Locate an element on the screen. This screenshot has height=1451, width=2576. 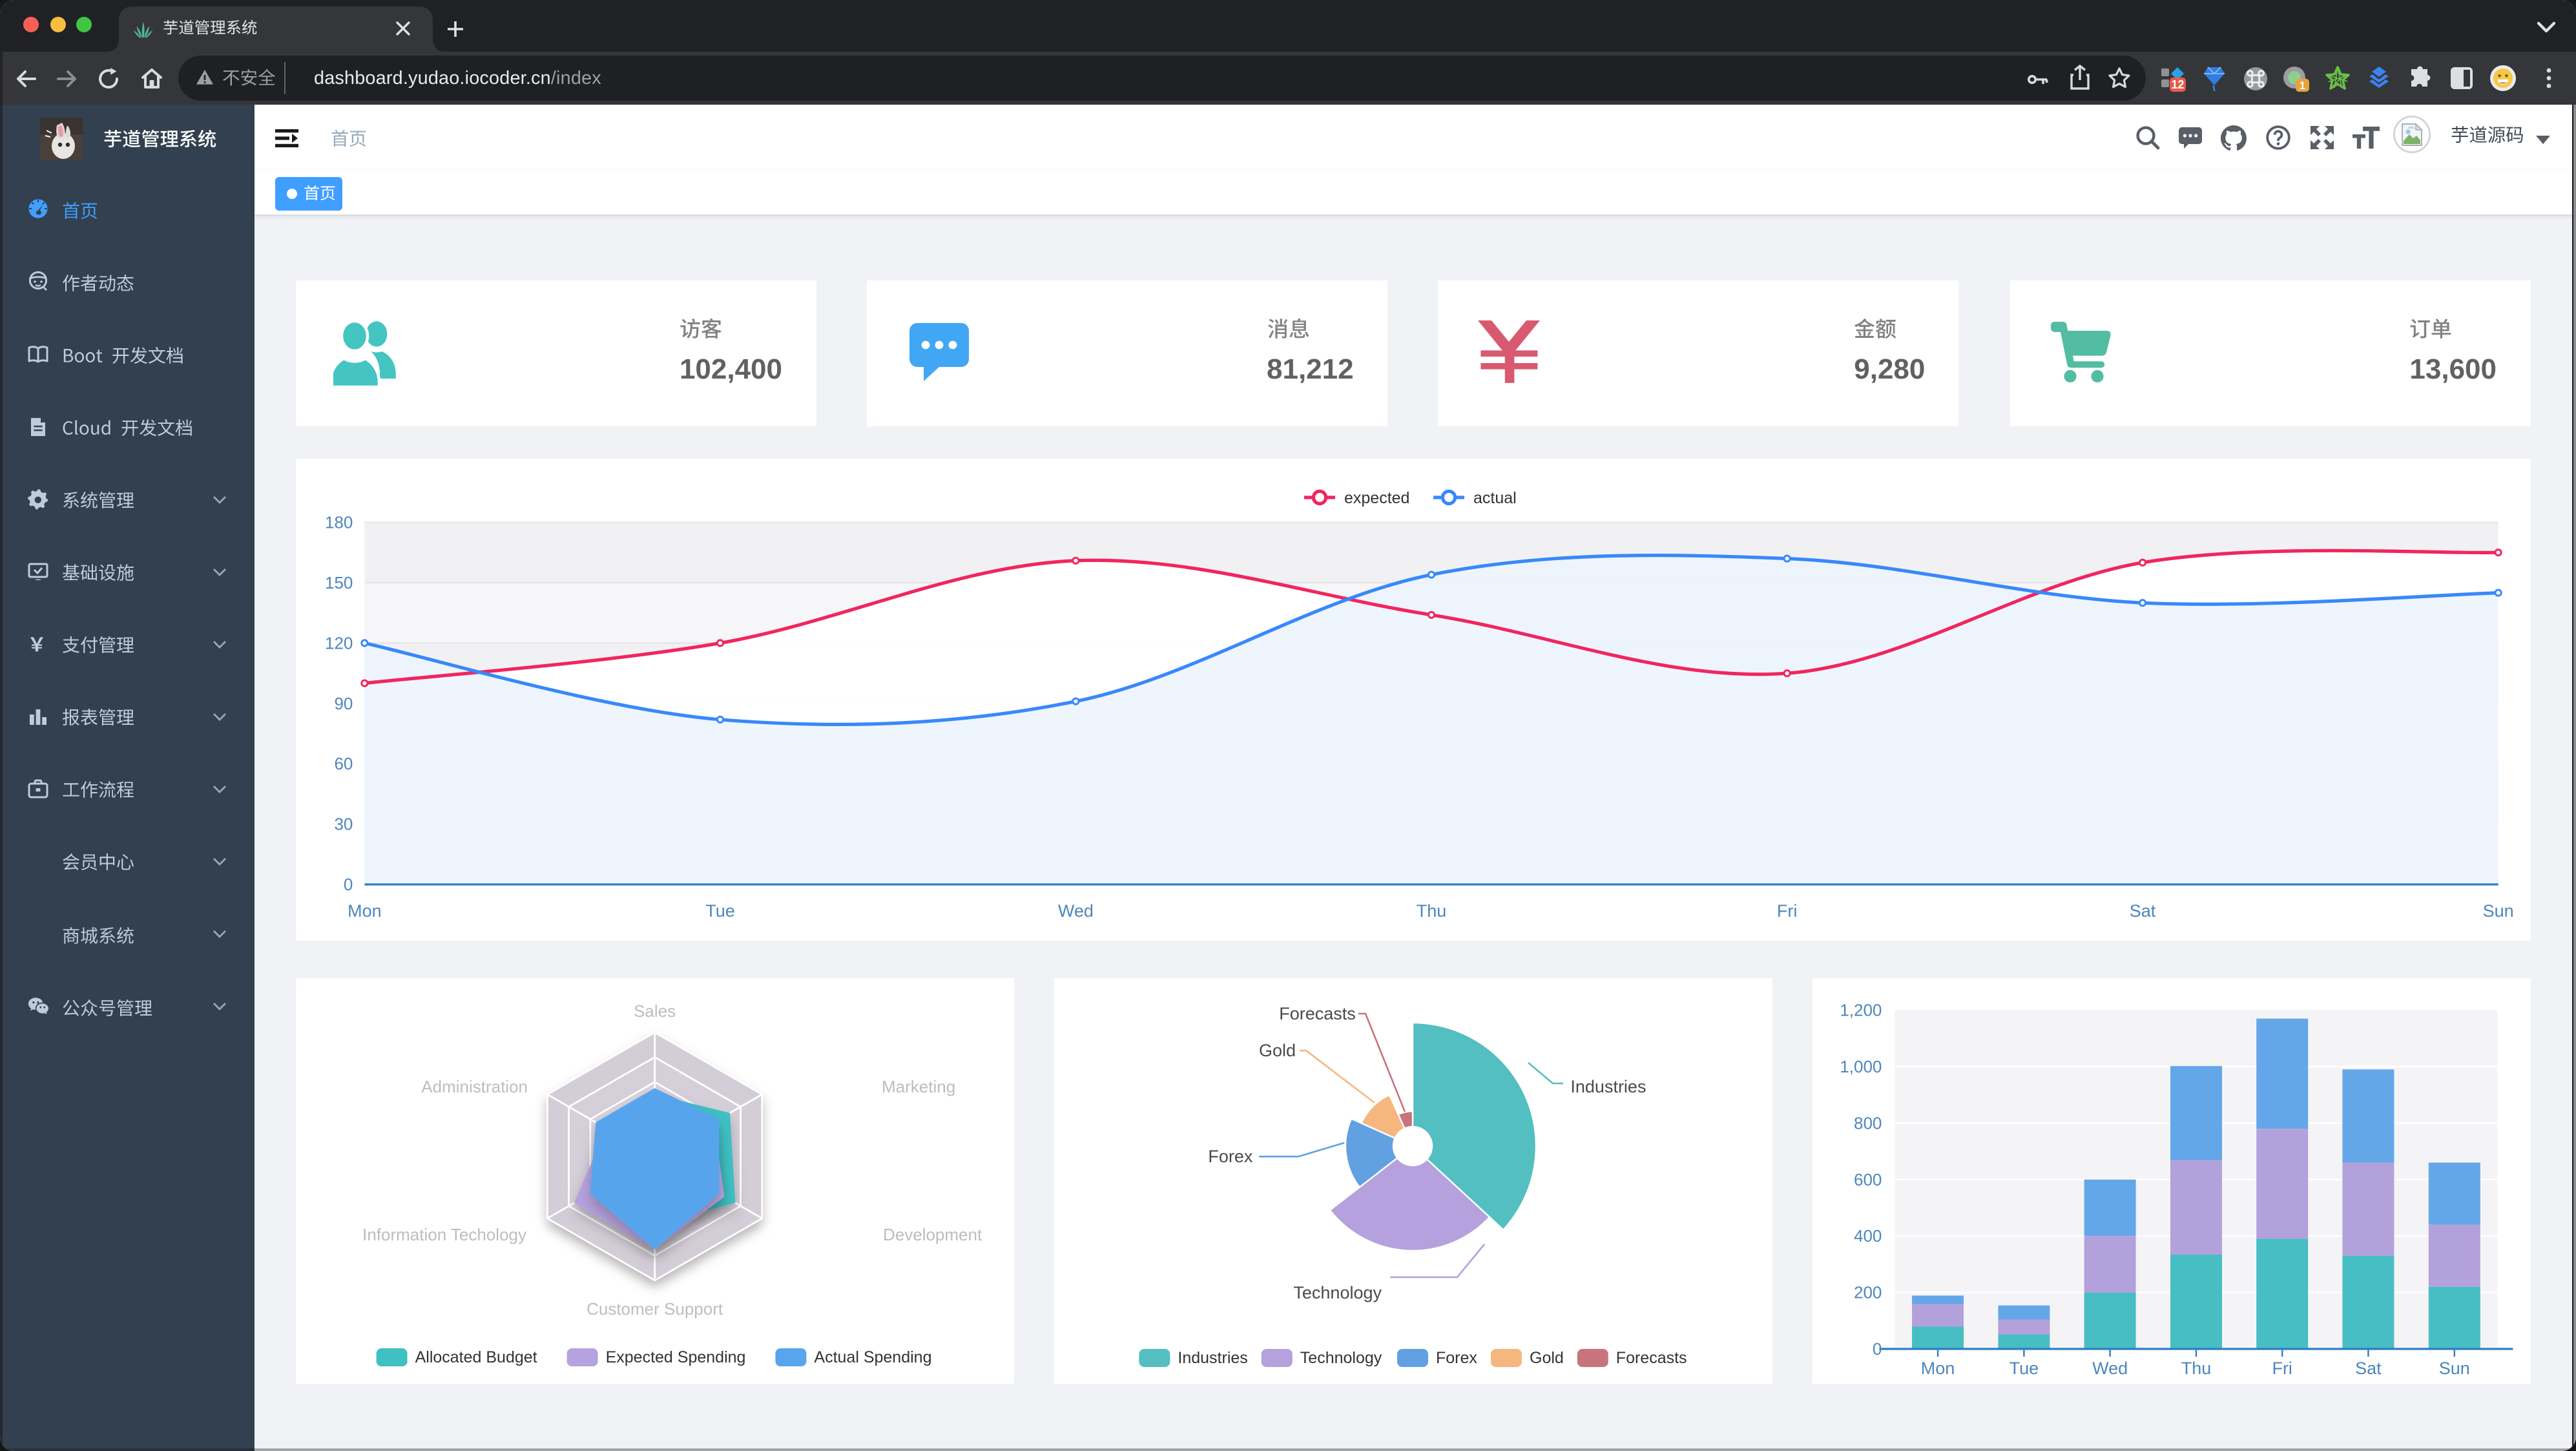
svg-text: 1,200 is located at coordinates (1861, 1009).